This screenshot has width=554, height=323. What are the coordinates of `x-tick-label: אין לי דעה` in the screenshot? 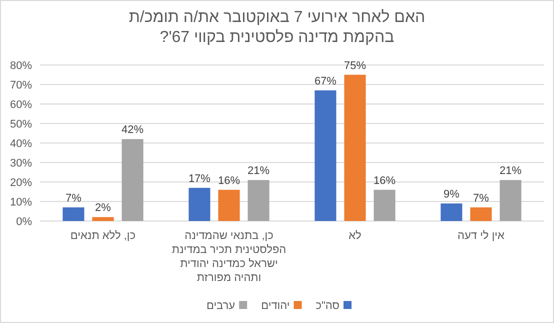 It's located at (481, 236).